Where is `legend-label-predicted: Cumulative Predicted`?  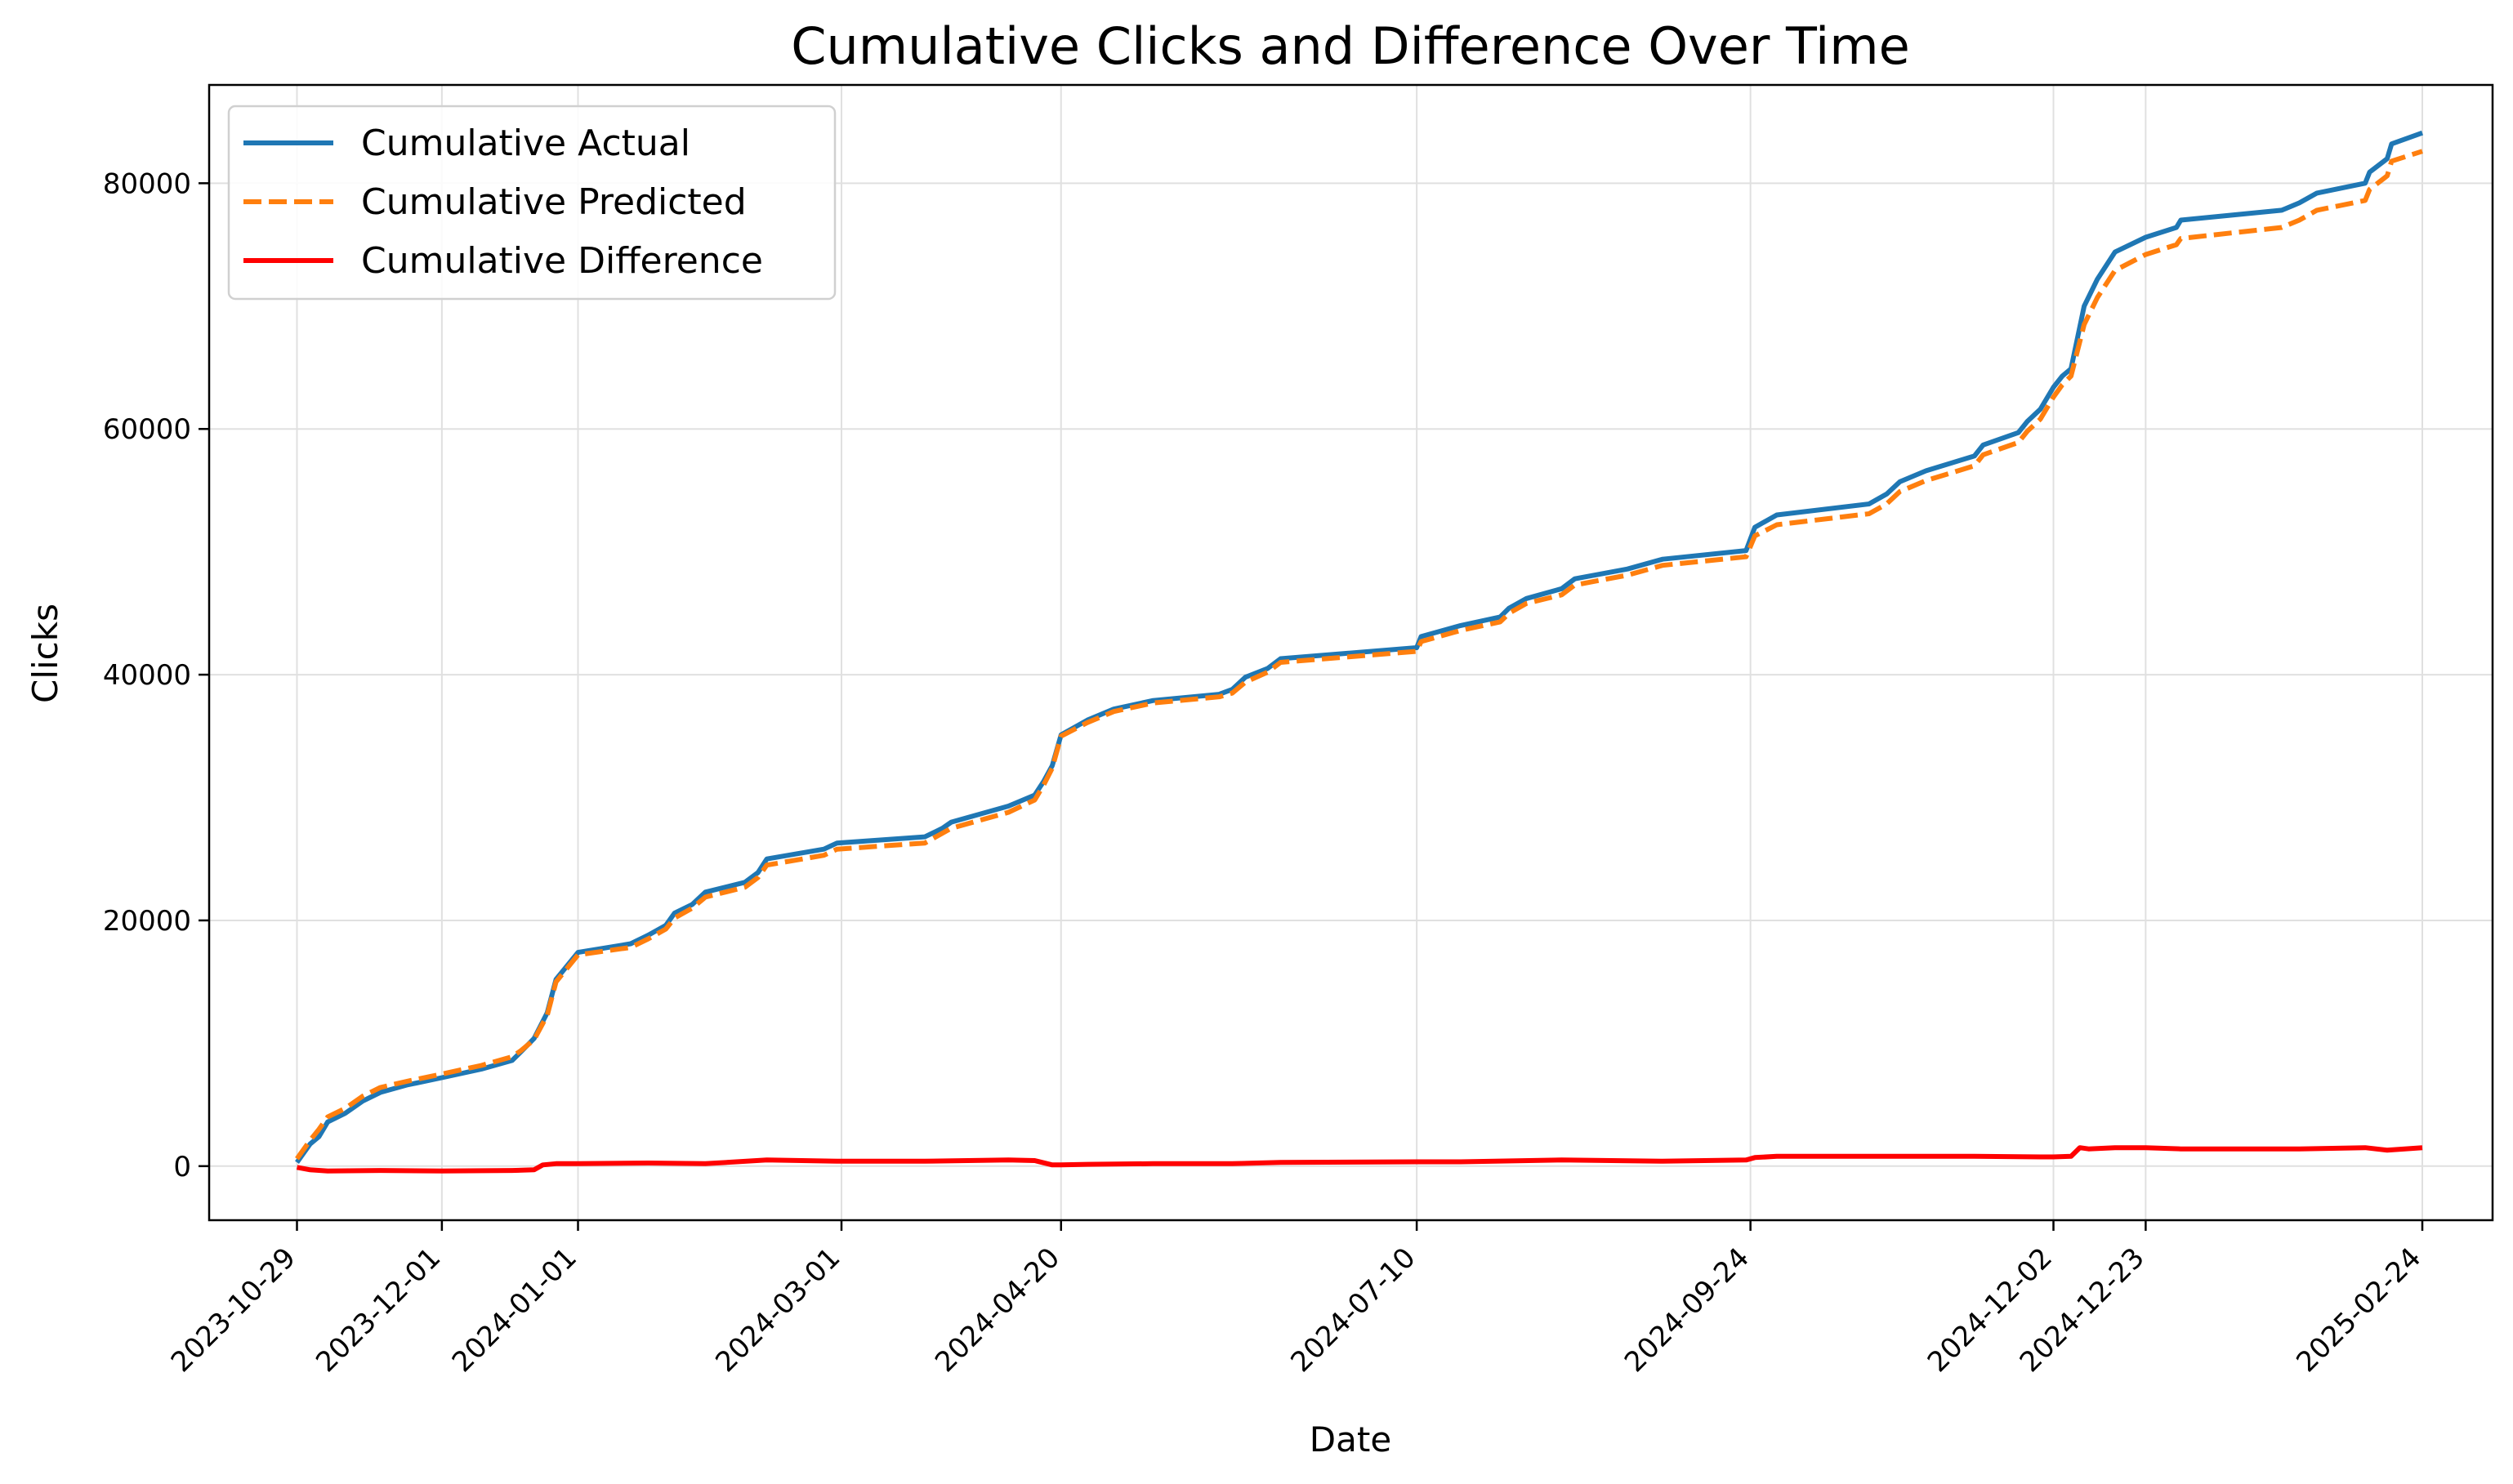
legend-label-predicted: Cumulative Predicted is located at coordinates (554, 202).